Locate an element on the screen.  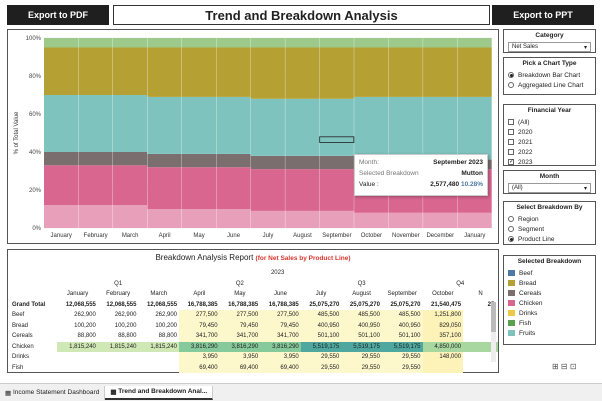
table-cell: 3,950 is located at coordinates (199, 357).